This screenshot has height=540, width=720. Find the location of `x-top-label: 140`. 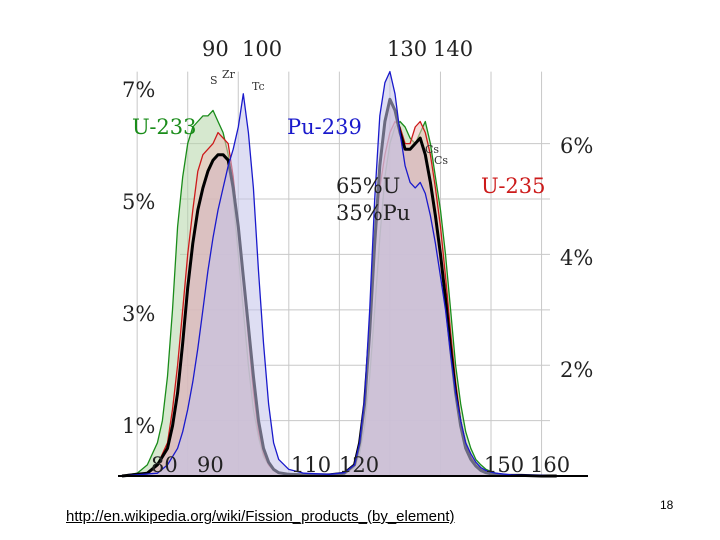

x-top-label: 140 is located at coordinates (453, 49).